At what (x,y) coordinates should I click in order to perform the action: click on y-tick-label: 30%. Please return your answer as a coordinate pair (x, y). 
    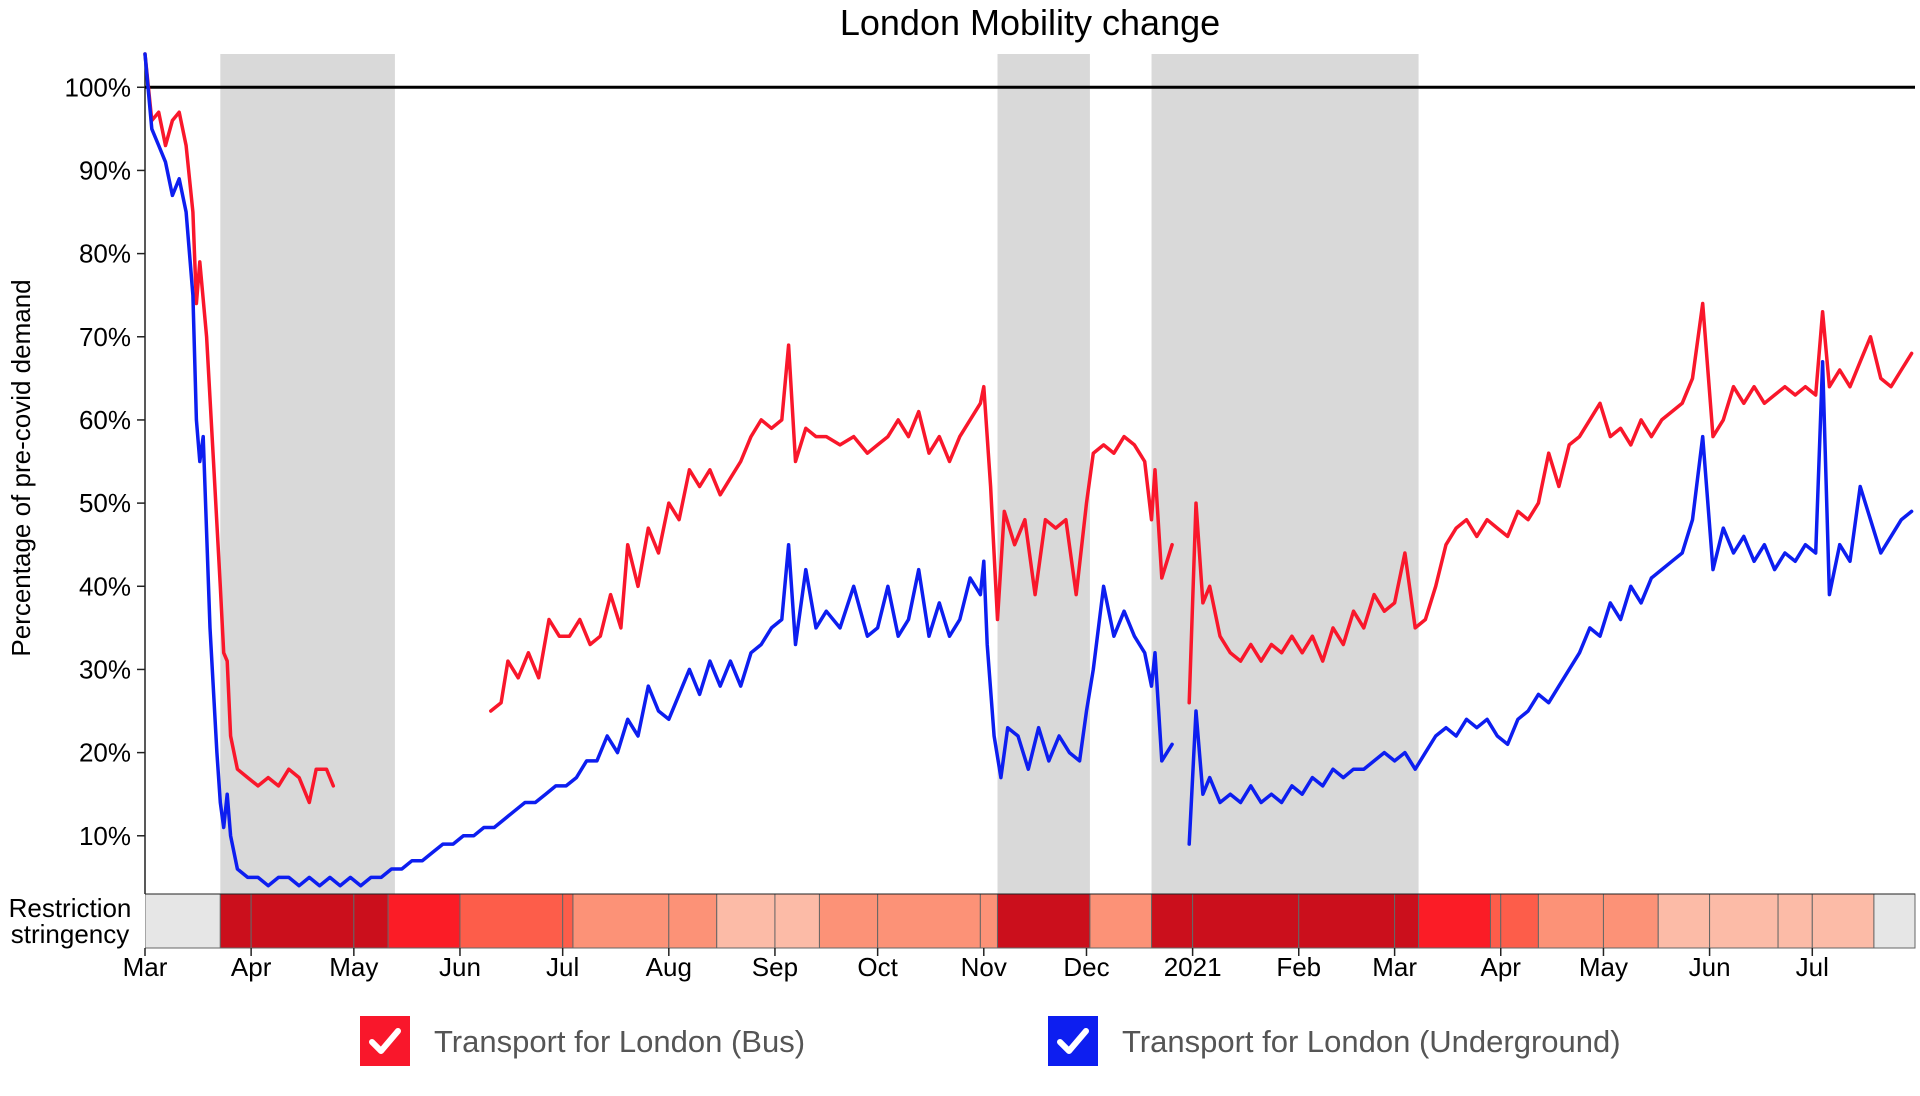
    Looking at the image, I should click on (105, 669).